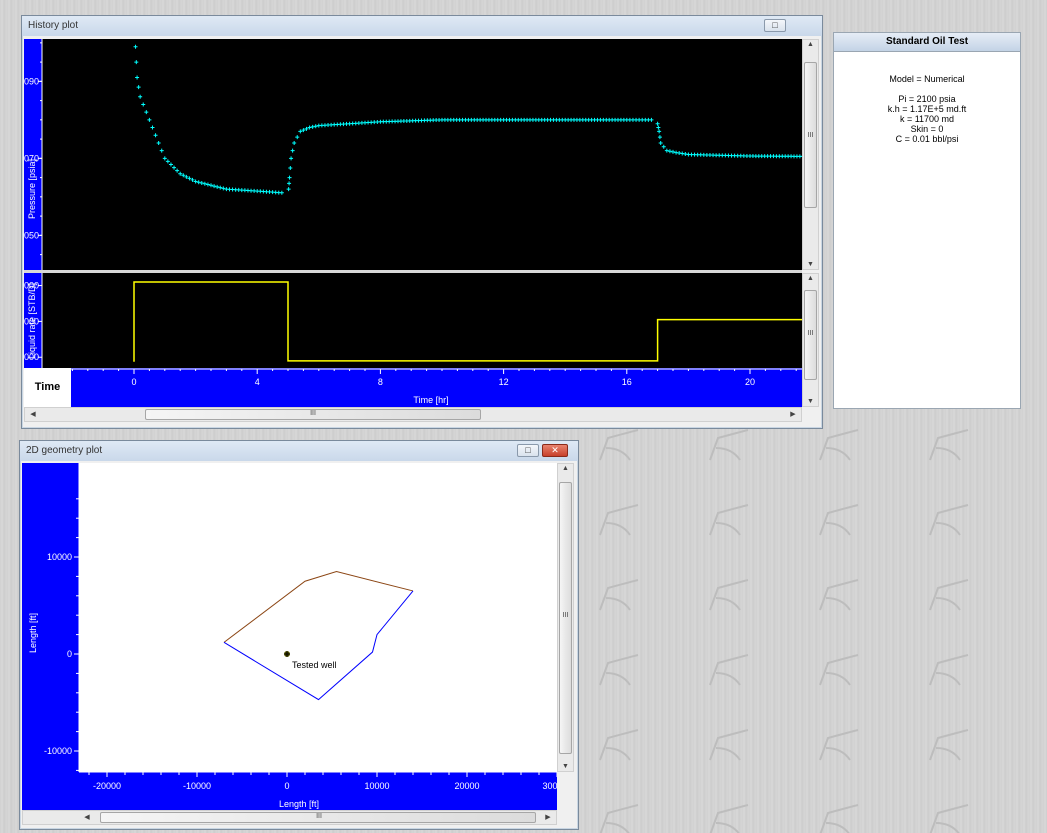  Describe the element at coordinates (299, 804) in the screenshot. I see `geometry-x-label: Length [ft]` at that location.